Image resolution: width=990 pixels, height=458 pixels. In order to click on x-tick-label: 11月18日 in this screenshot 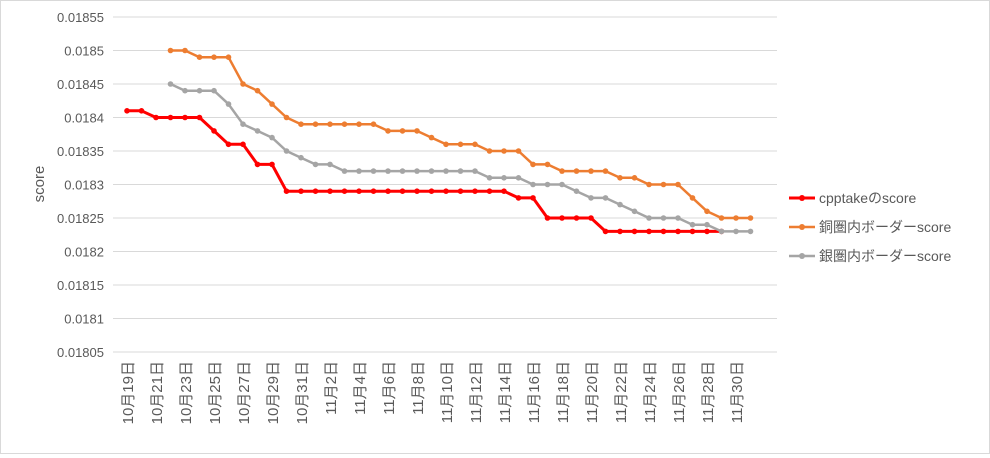, I will do `click(563, 392)`.